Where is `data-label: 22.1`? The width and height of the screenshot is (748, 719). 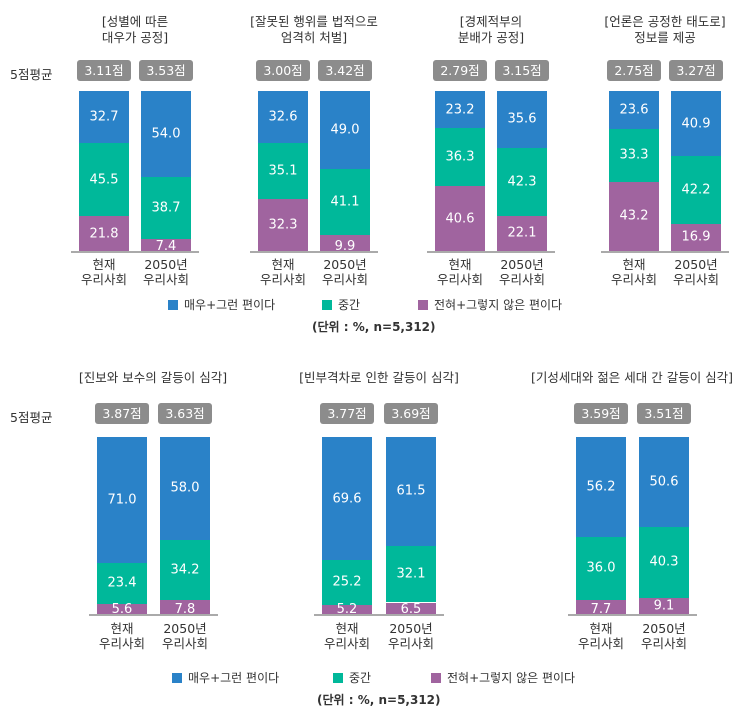 data-label: 22.1 is located at coordinates (522, 233).